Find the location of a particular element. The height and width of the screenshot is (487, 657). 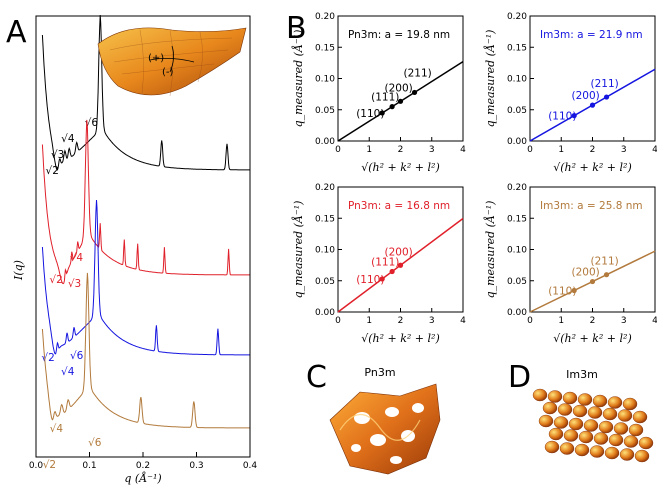

panel-a-ylabel: I(q) is located at coordinates (18, 270).